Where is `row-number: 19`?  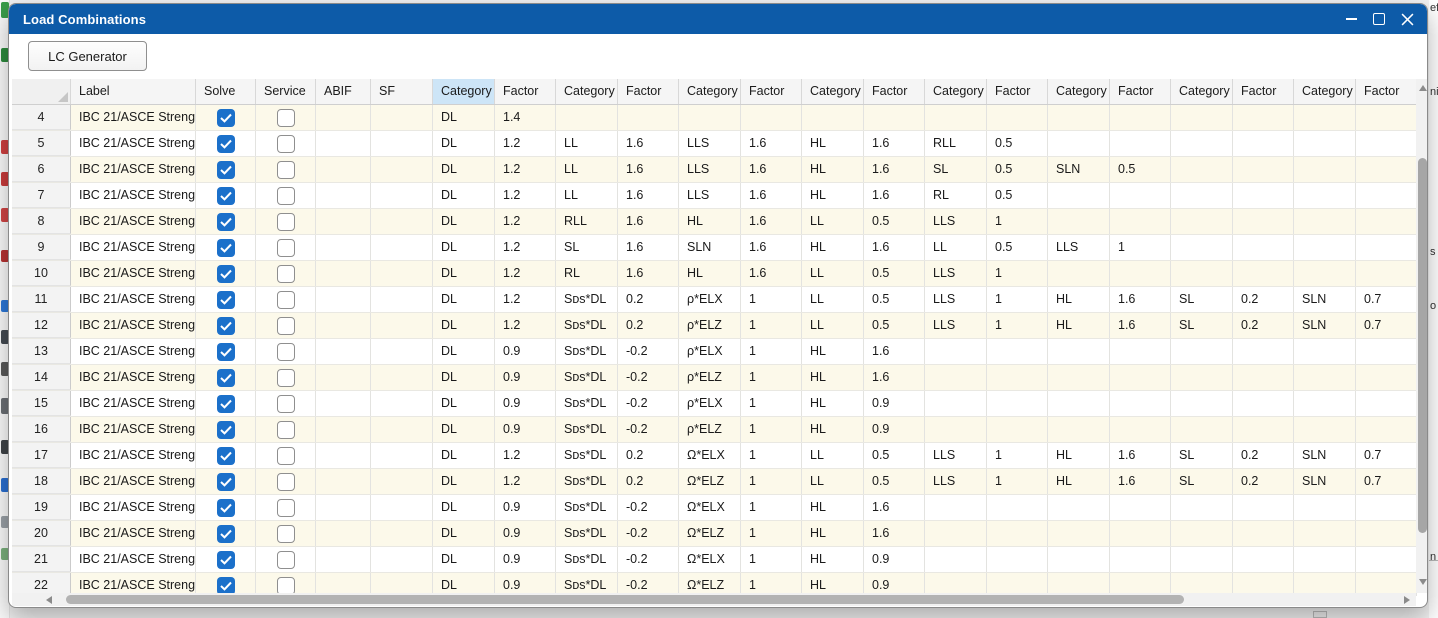 row-number: 19 is located at coordinates (41, 507).